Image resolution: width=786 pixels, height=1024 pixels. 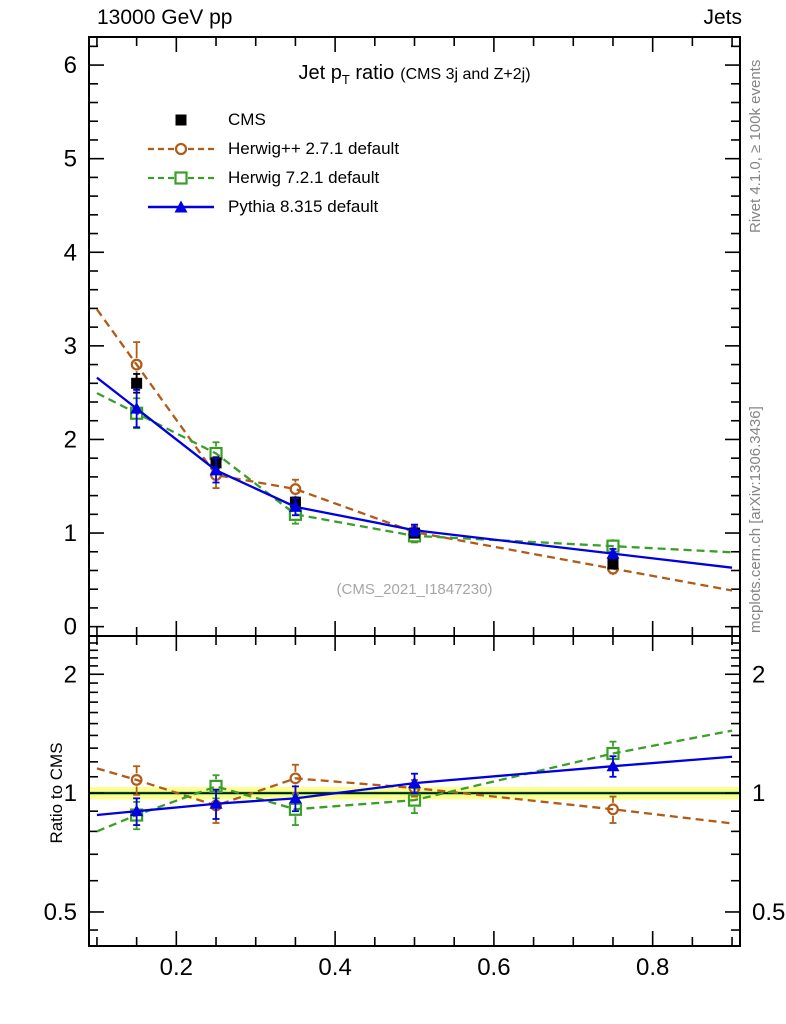 What do you see at coordinates (334, 967) in the screenshot?
I see `x-tick-label: 0.4` at bounding box center [334, 967].